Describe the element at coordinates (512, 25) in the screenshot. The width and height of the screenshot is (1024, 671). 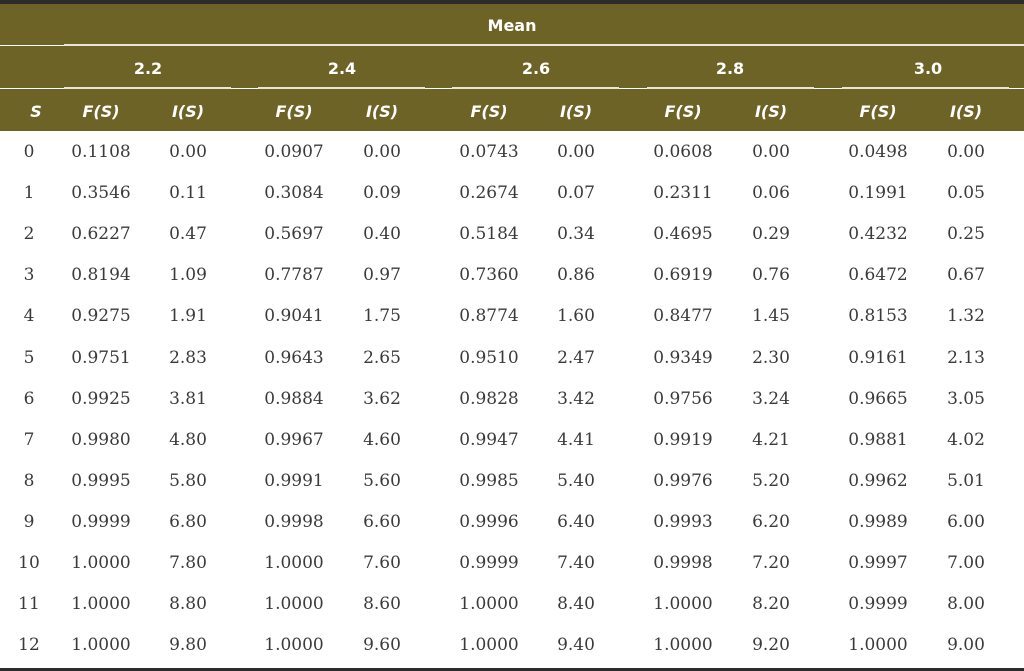
I see `mean-heading: Mean` at that location.